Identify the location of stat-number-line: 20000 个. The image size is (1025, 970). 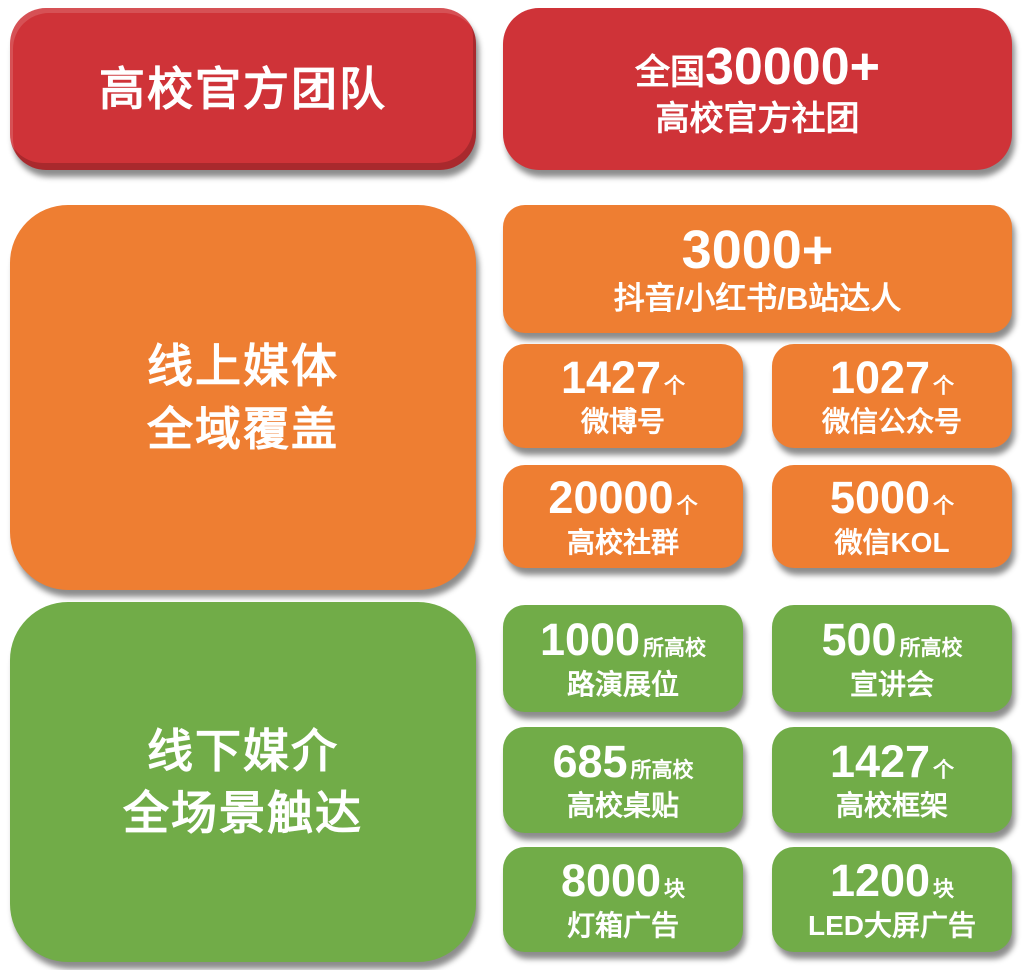
(622, 497).